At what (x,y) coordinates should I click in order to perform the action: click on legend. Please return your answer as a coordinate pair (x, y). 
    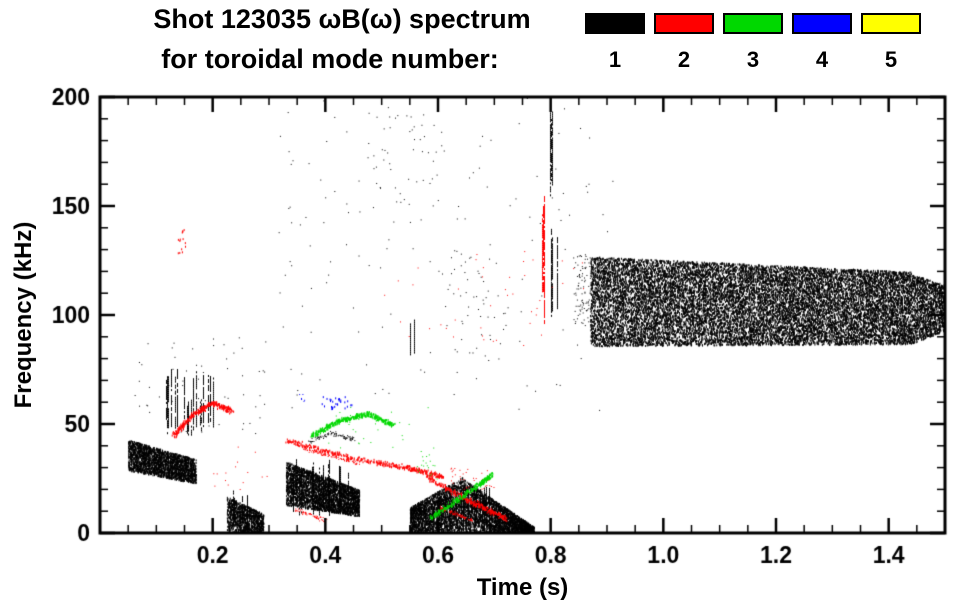
    Looking at the image, I should click on (753, 23).